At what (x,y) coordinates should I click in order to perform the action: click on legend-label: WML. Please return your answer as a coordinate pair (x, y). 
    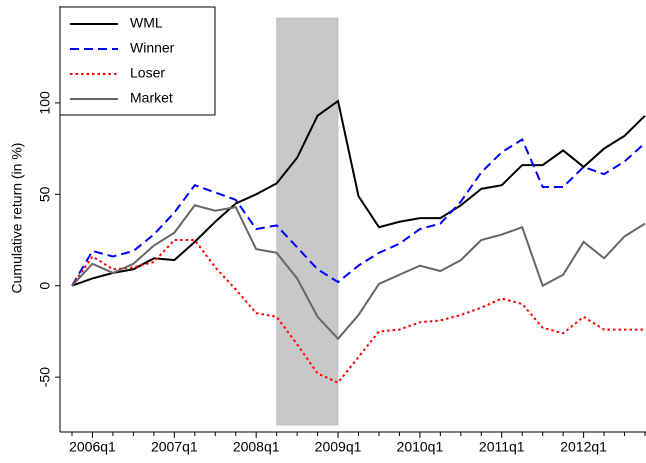
    Looking at the image, I should click on (146, 23).